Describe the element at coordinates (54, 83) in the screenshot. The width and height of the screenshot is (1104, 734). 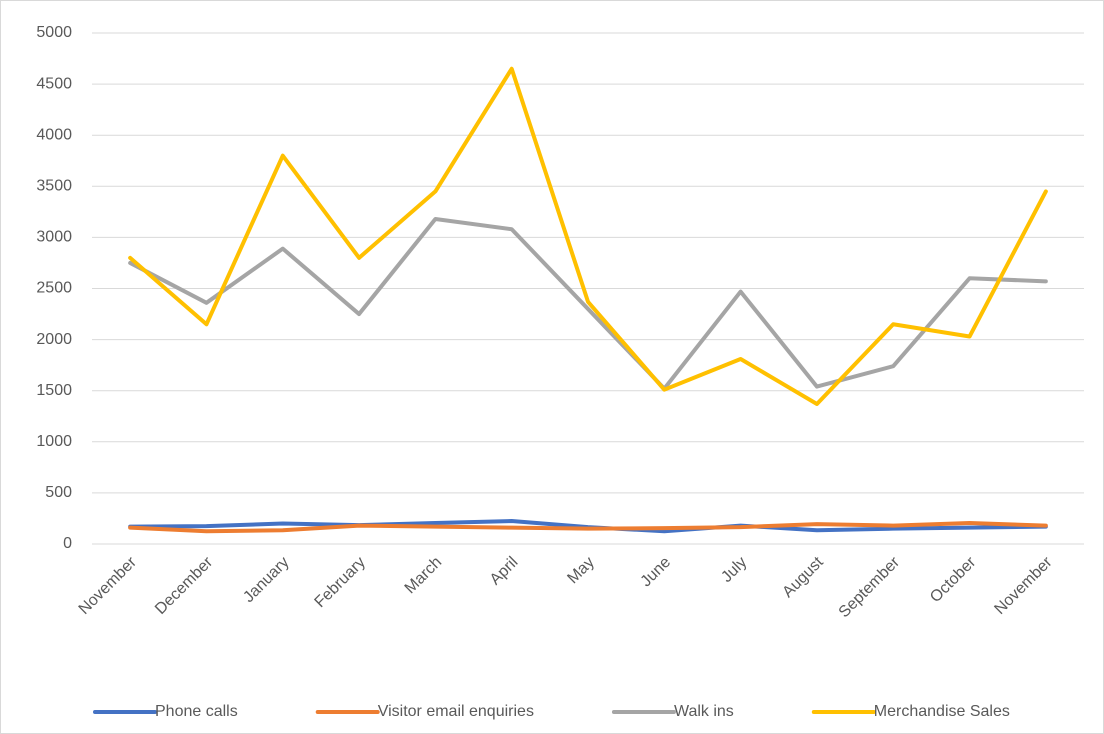
I see `y-tick-label: 4500` at that location.